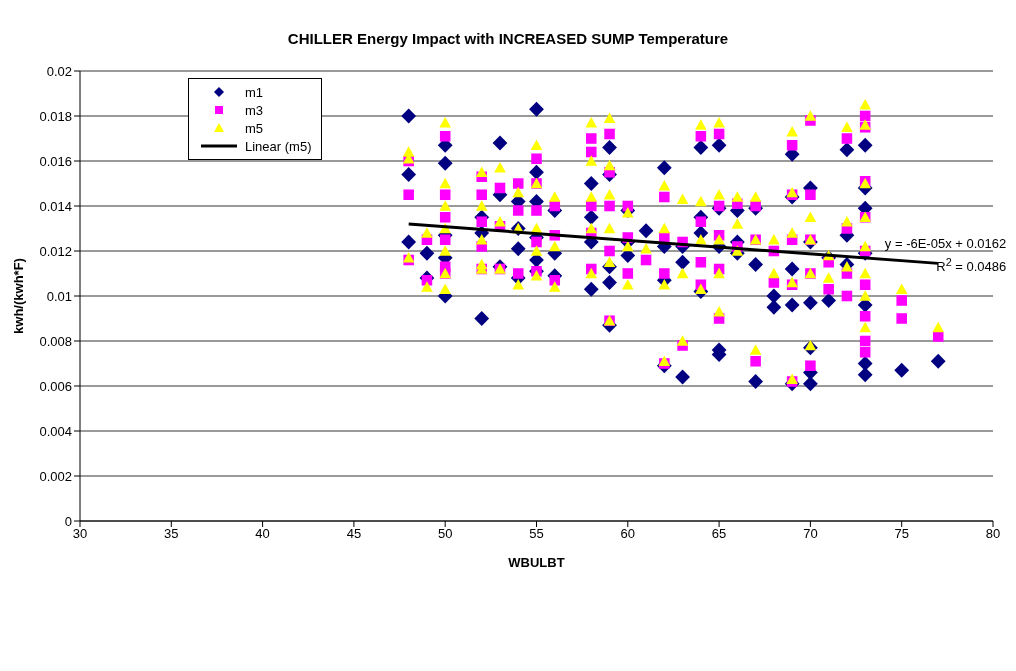  I want to click on x-tick-label: 65, so click(719, 534).